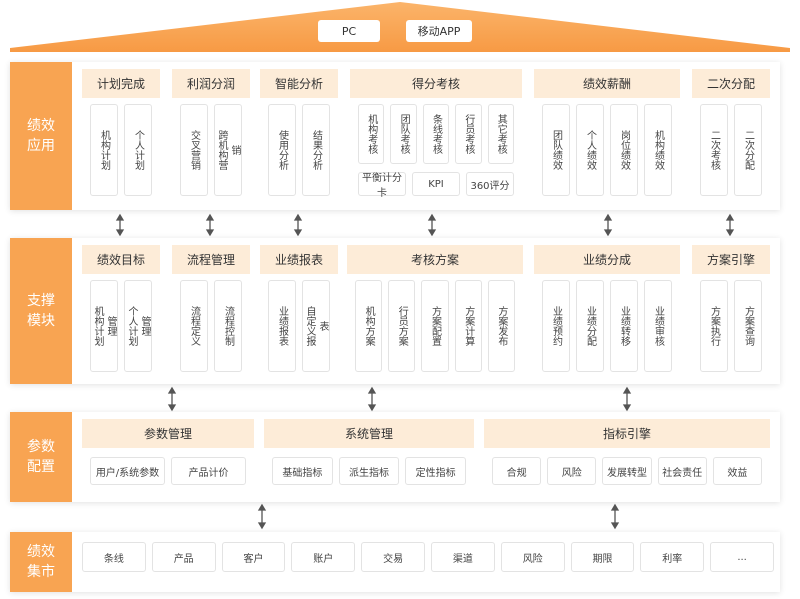 The height and width of the screenshot is (599, 800). I want to click on module-item: 360评分, so click(490, 184).